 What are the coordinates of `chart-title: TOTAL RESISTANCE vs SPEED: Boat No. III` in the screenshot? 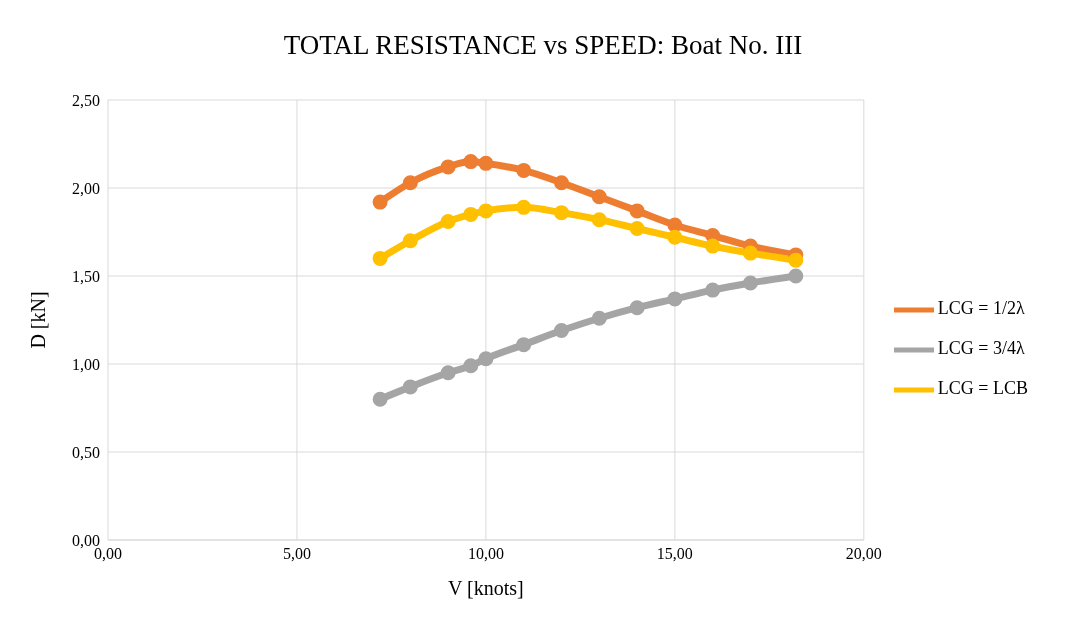 It's located at (543, 45).